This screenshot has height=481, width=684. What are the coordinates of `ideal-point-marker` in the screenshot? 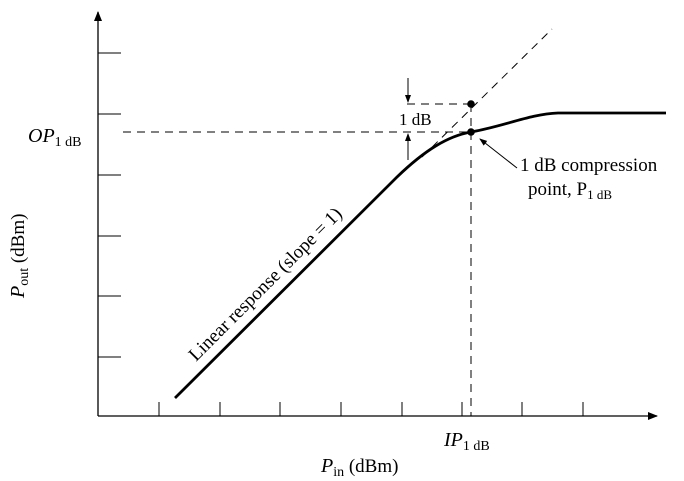 It's located at (471, 104).